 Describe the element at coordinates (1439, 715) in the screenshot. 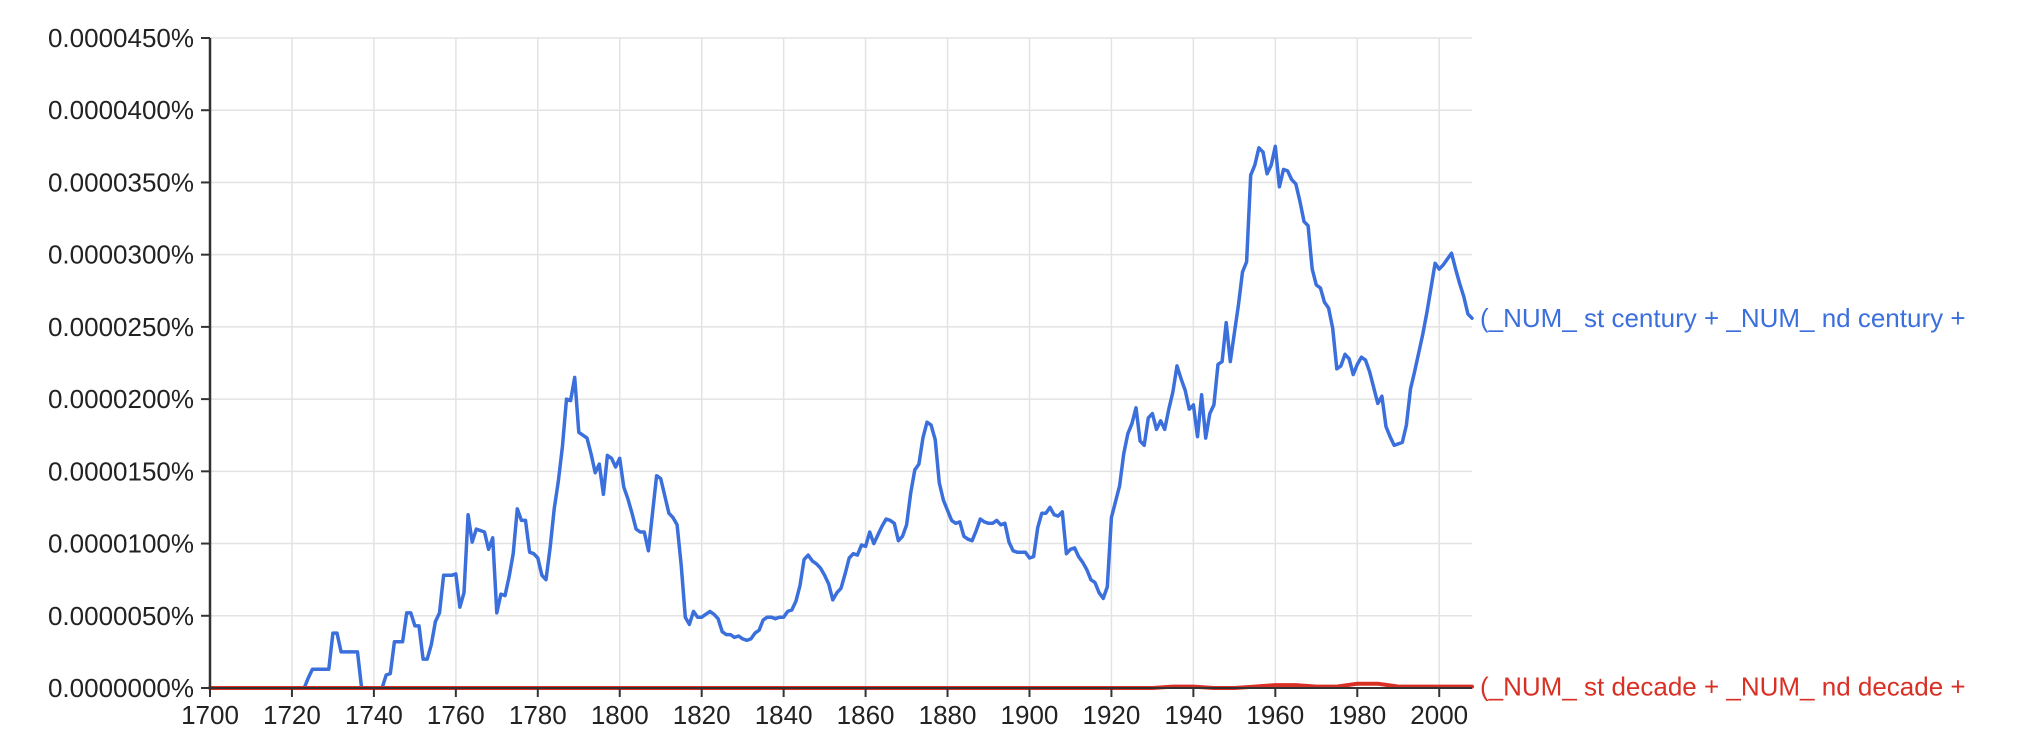

I see `x-tick-label: 2000` at that location.